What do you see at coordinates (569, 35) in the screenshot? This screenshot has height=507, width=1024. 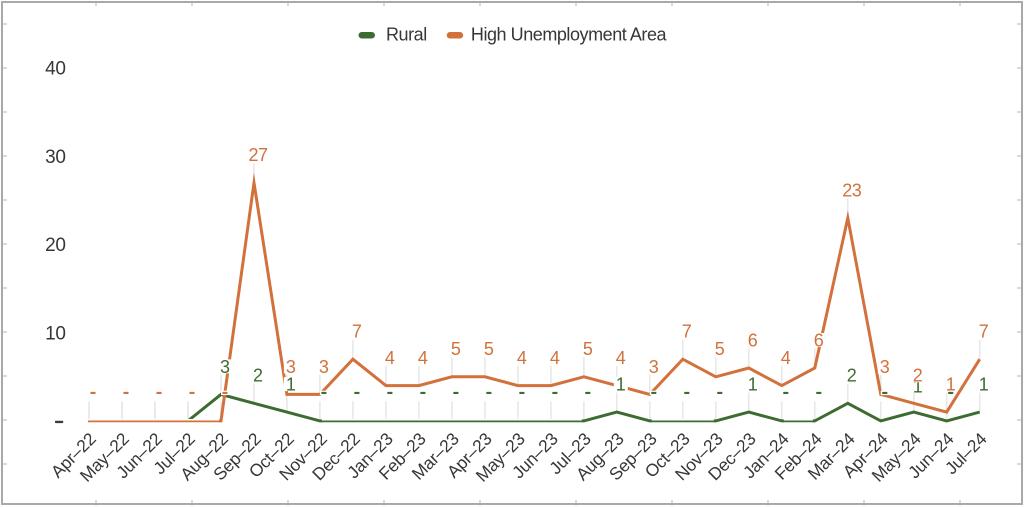 I see `svg-text: High Unemployment Area` at bounding box center [569, 35].